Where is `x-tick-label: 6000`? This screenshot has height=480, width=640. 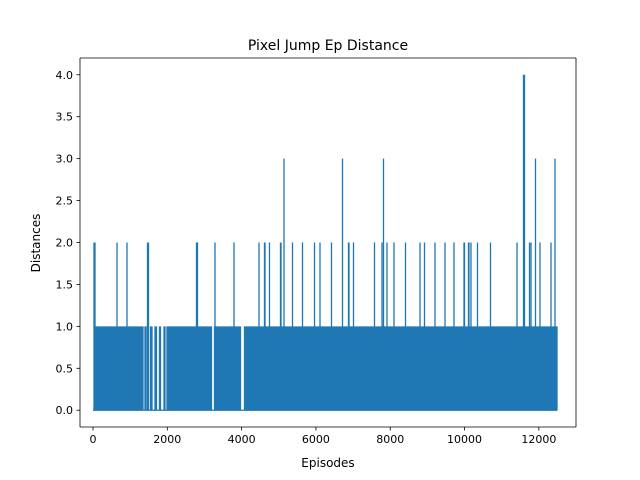
x-tick-label: 6000 is located at coordinates (316, 439).